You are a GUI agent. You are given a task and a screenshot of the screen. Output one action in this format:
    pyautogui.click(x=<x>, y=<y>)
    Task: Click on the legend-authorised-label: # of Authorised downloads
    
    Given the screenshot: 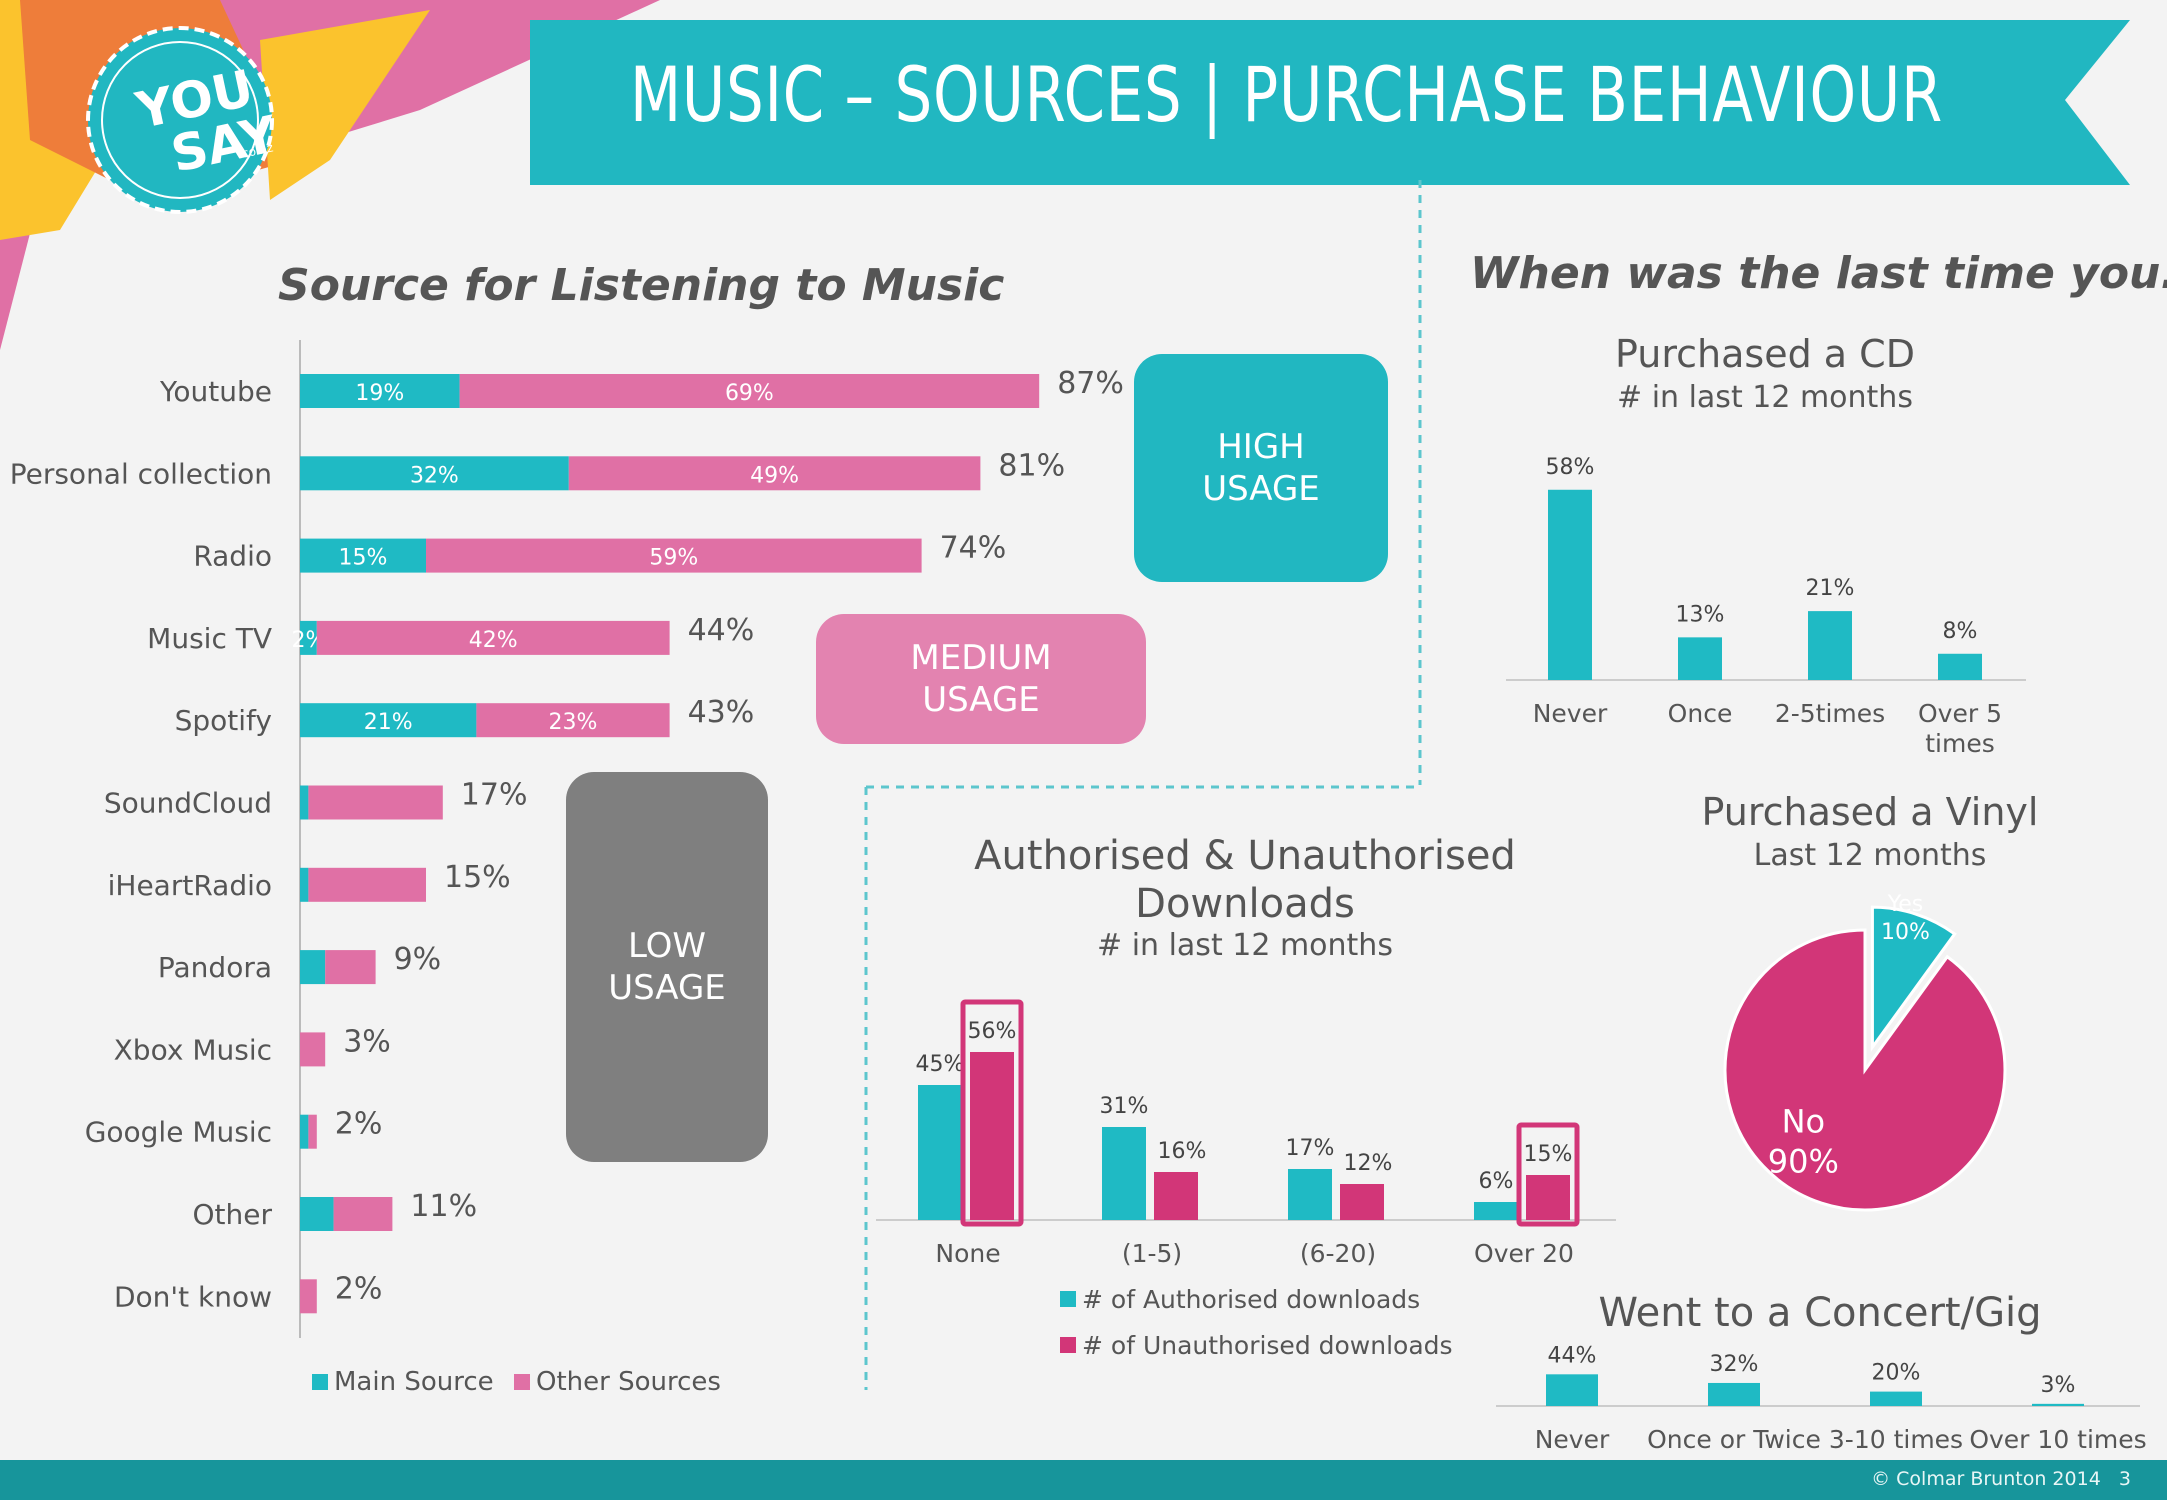 What is the action you would take?
    pyautogui.click(x=1251, y=1299)
    